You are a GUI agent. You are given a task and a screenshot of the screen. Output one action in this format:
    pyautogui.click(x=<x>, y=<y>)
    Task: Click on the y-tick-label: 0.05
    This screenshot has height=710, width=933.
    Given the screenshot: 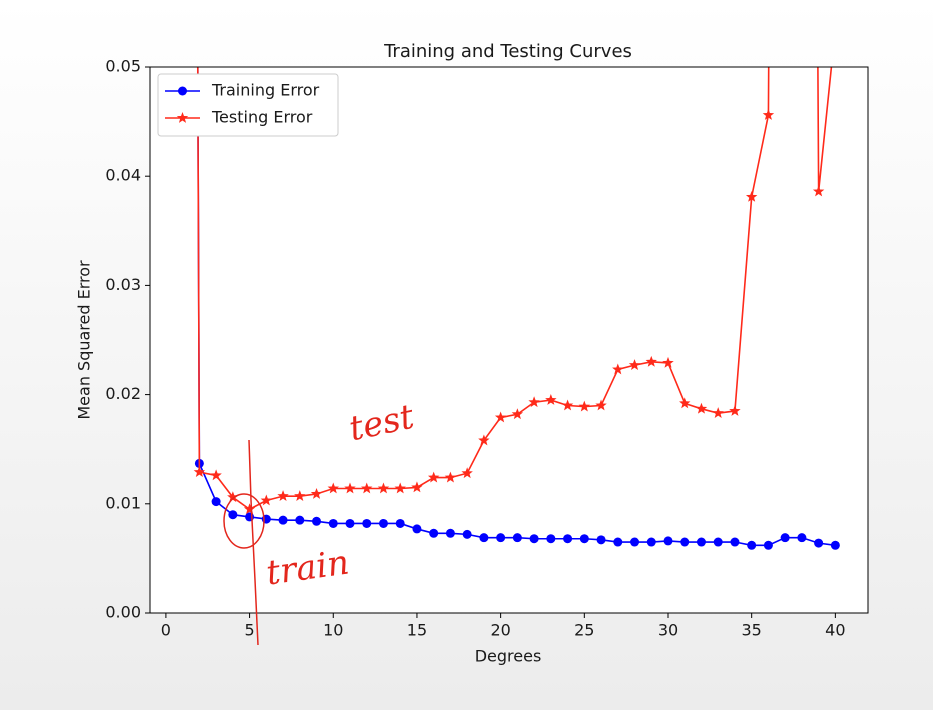 What is the action you would take?
    pyautogui.click(x=123, y=66)
    